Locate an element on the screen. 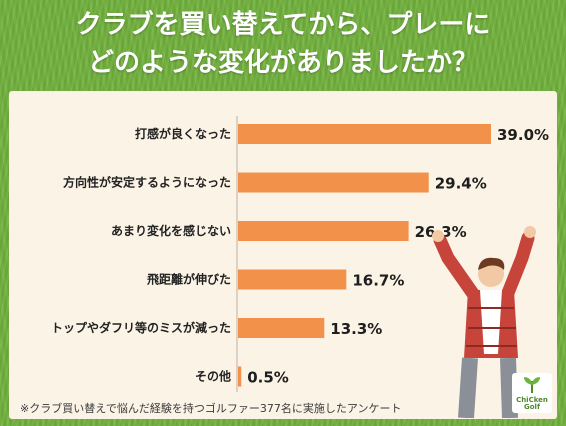 This screenshot has height=426, width=566. value-label-0: 39.0% is located at coordinates (523, 135).